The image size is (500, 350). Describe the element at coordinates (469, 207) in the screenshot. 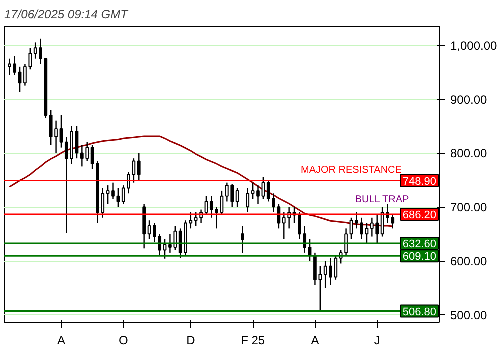

I see `y-tick-label: 700.00` at that location.